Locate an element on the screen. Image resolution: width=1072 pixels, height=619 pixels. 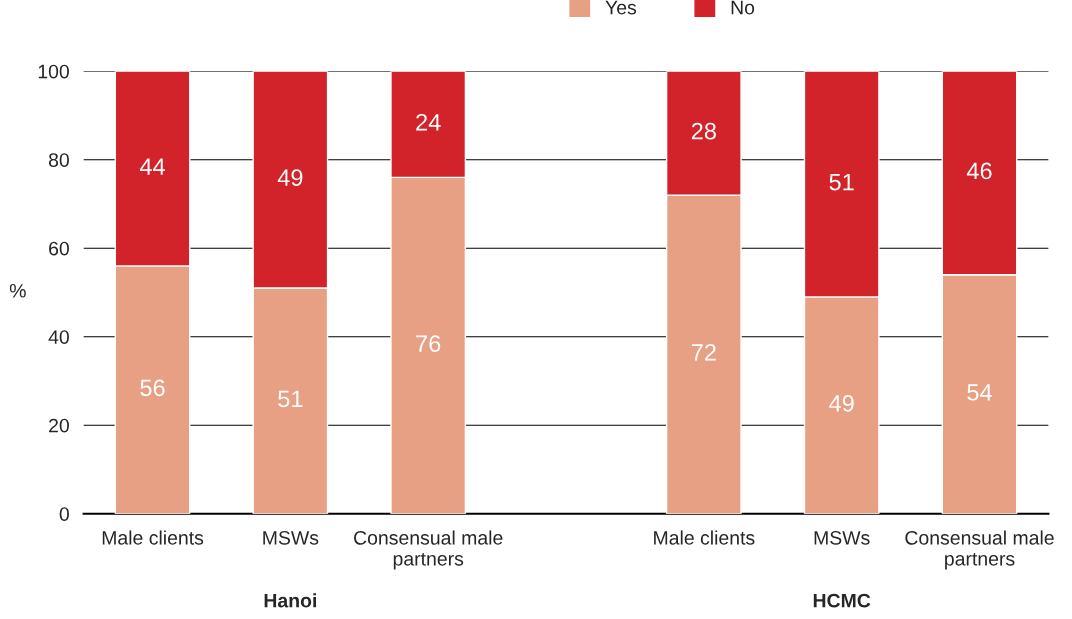
text: Hanoi is located at coordinates (290, 600).